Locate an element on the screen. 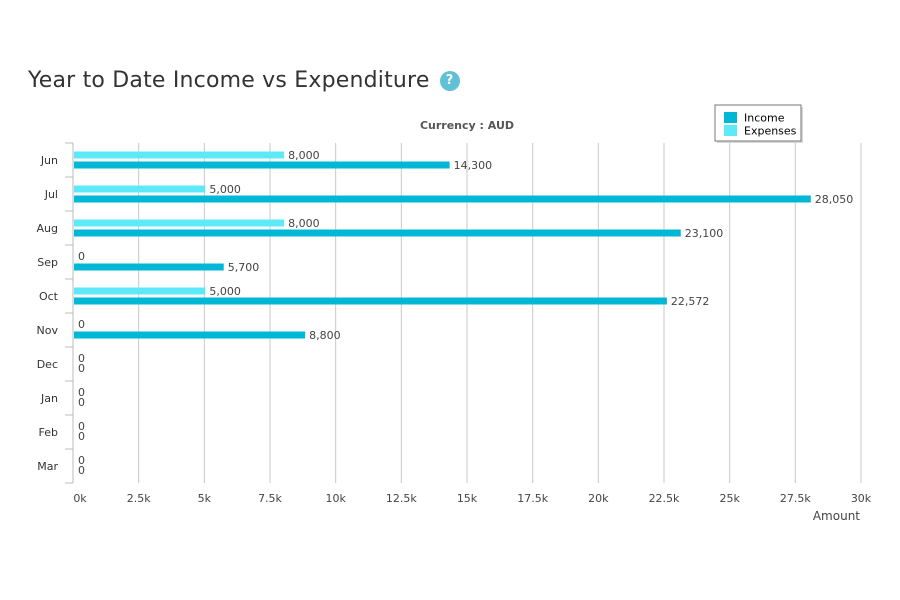 The height and width of the screenshot is (600, 900). data-label-income: 23,100 is located at coordinates (704, 233).